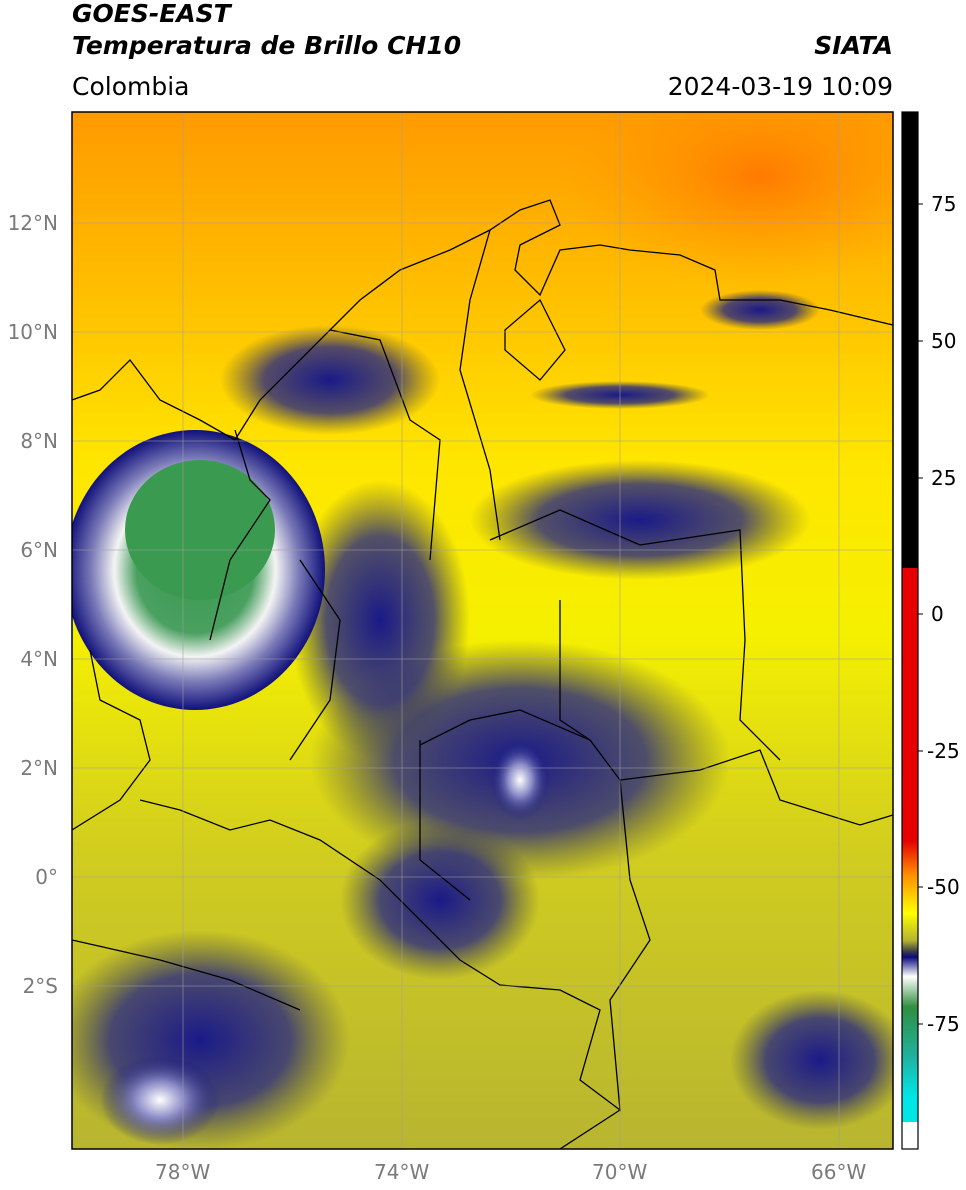 The width and height of the screenshot is (966, 1190). I want to click on lat-tick-label: 10°N, so click(32, 332).